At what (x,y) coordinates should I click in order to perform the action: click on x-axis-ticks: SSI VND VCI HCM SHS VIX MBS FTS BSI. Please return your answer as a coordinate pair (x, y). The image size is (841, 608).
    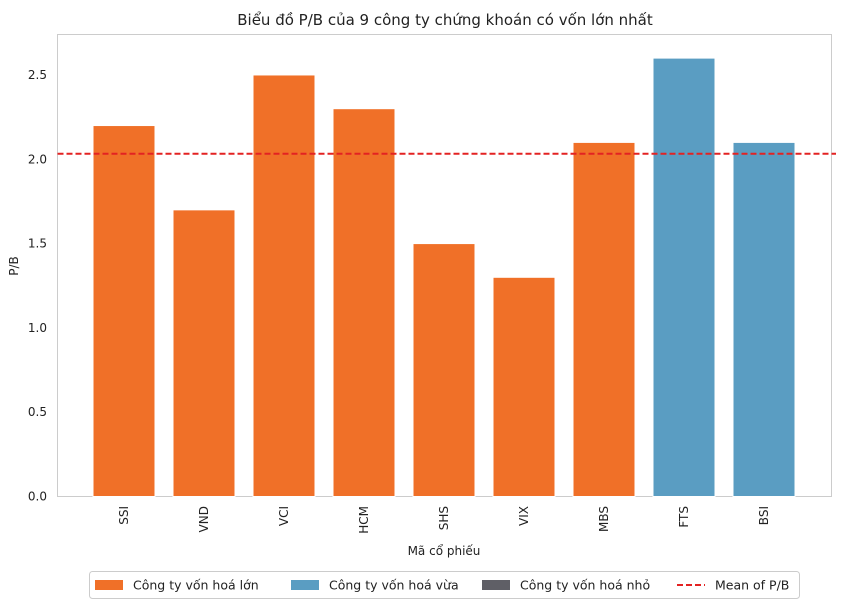
    Looking at the image, I should click on (444, 520).